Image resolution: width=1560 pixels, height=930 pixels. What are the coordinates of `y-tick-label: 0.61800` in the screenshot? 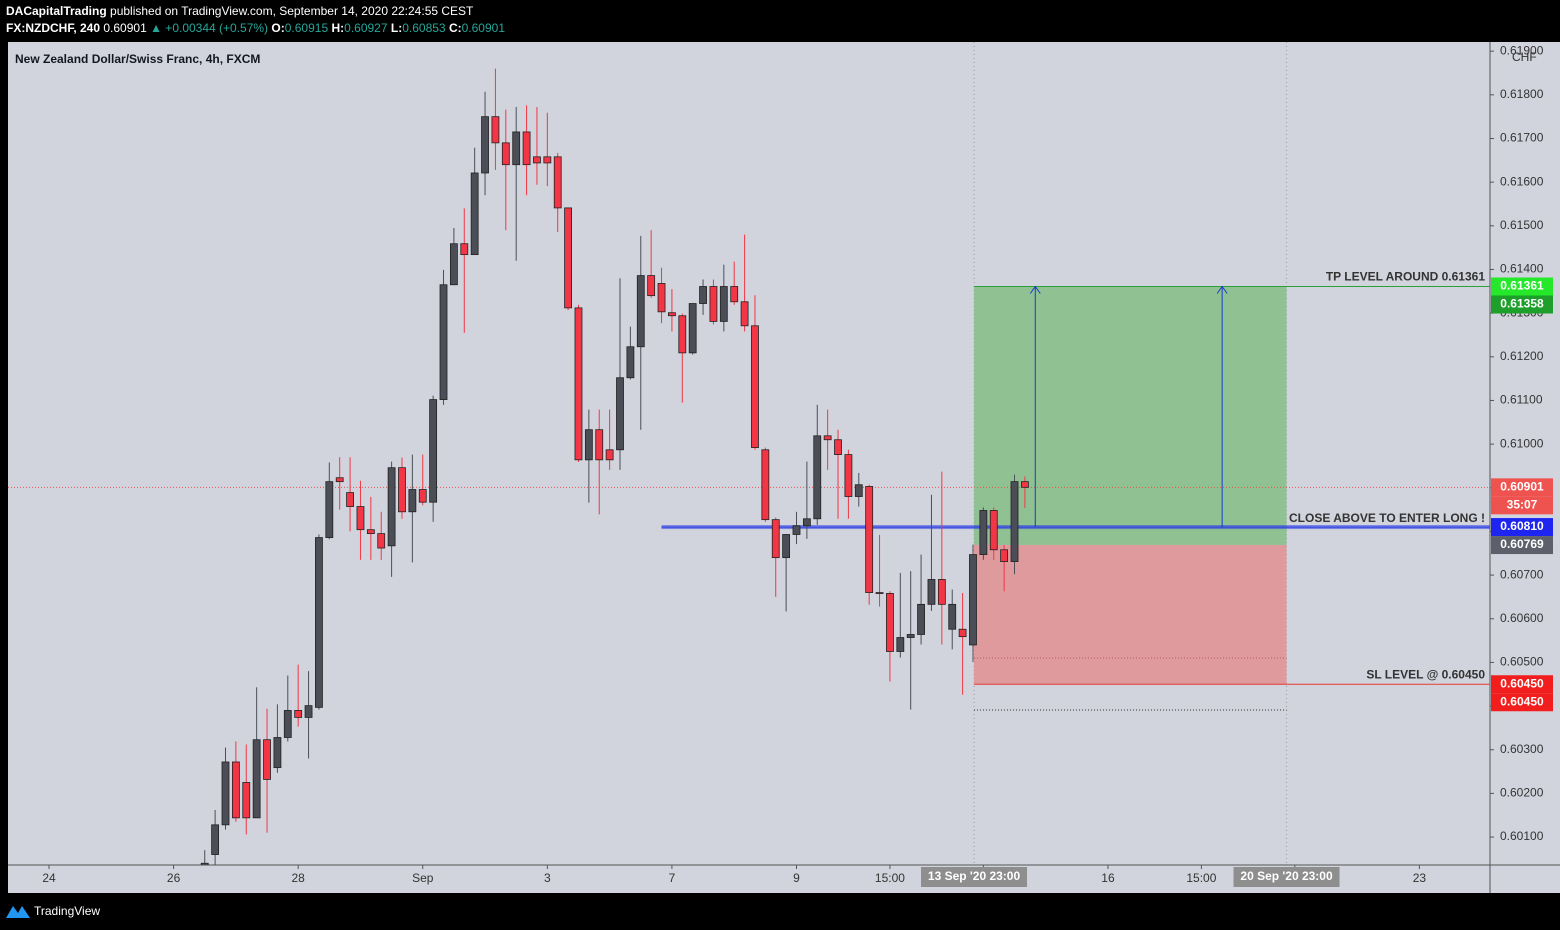 It's located at (1522, 94).